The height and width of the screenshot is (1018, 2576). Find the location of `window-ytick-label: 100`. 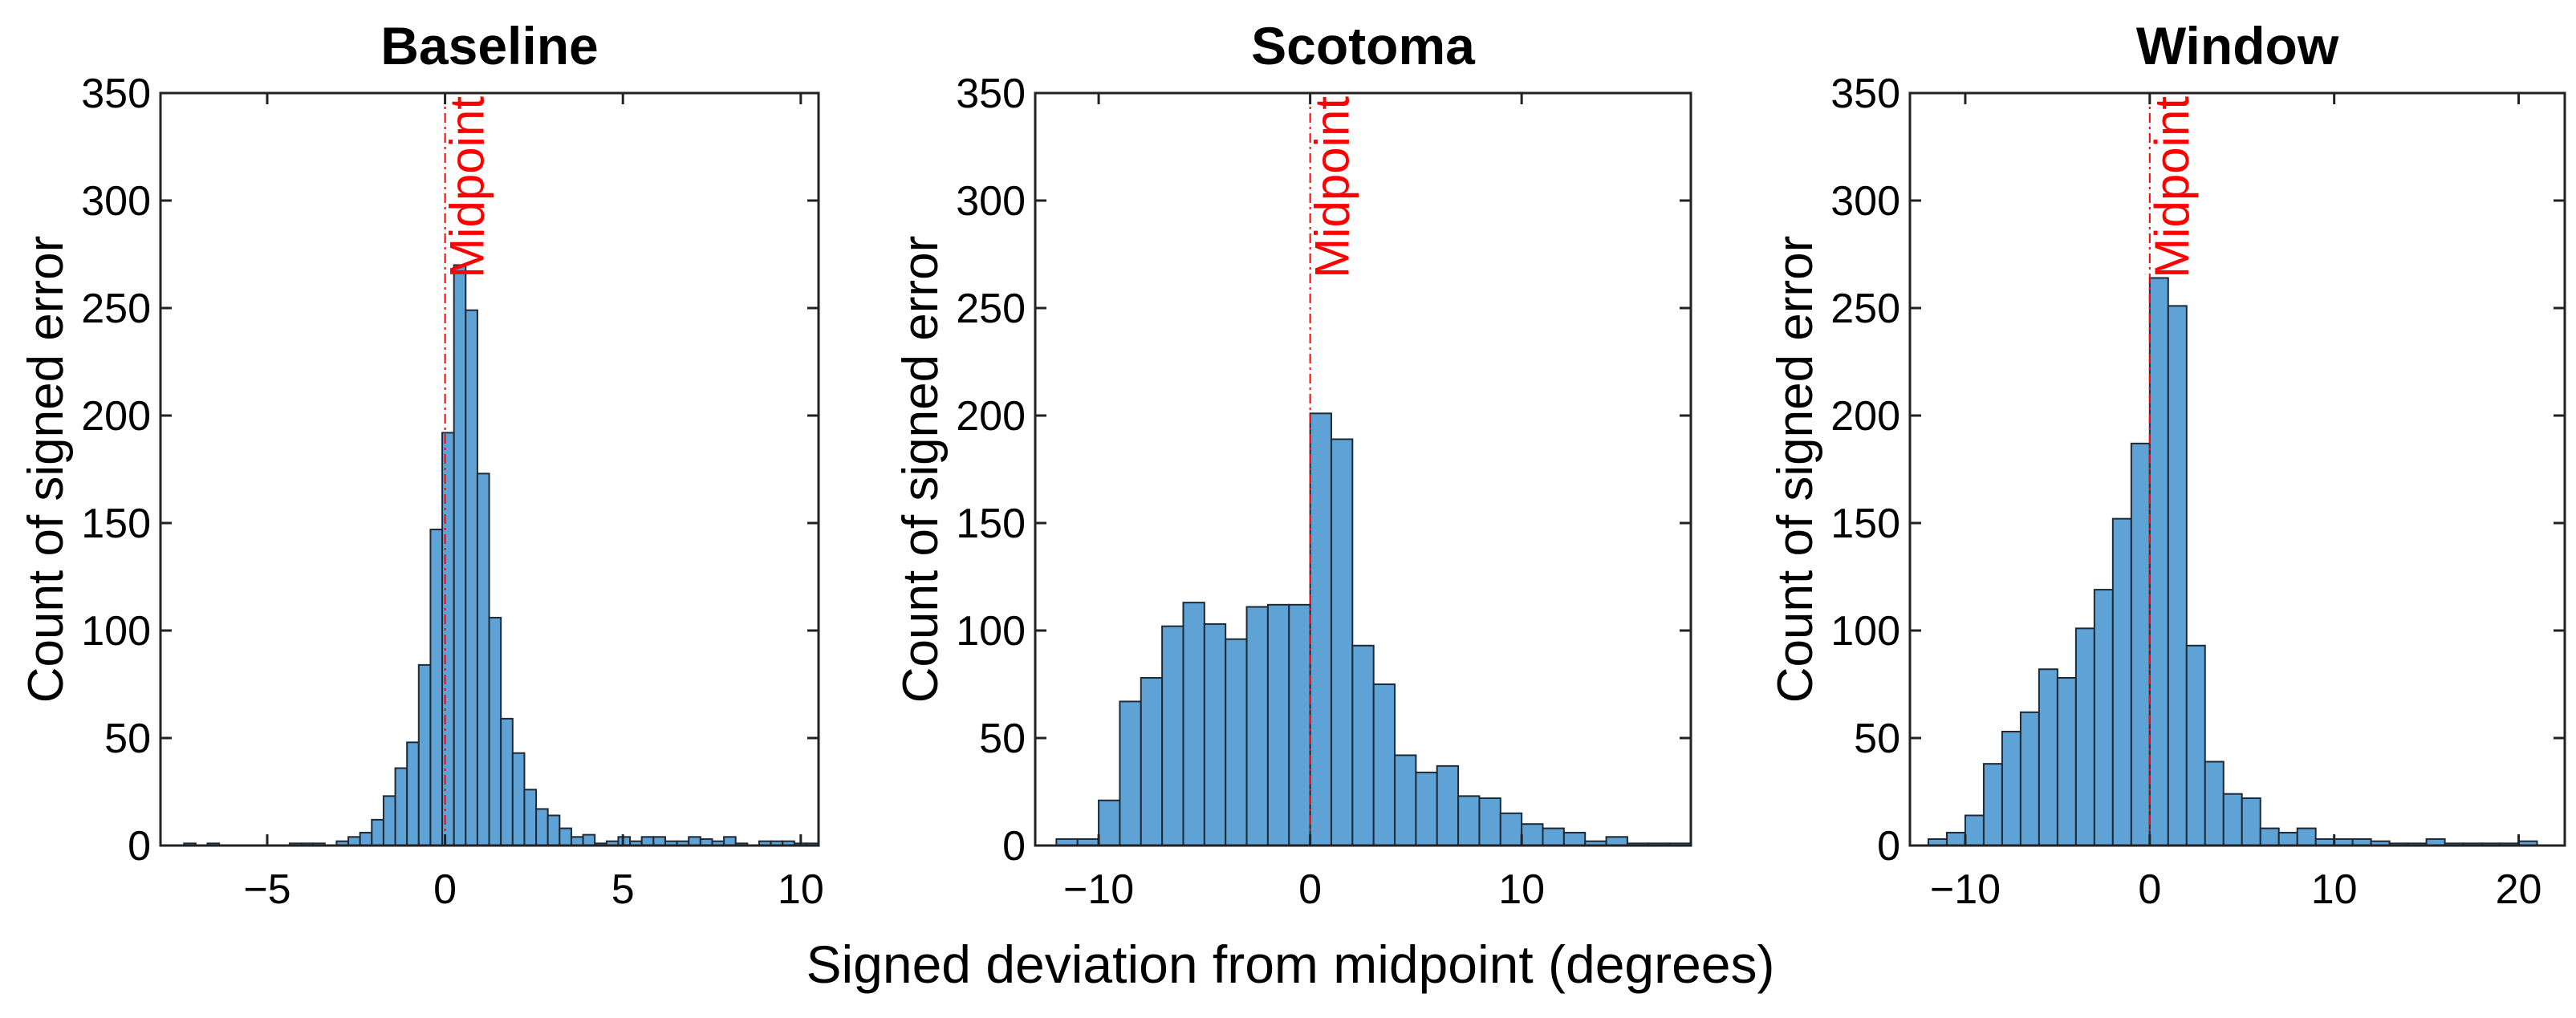

window-ytick-label: 100 is located at coordinates (1865, 631).